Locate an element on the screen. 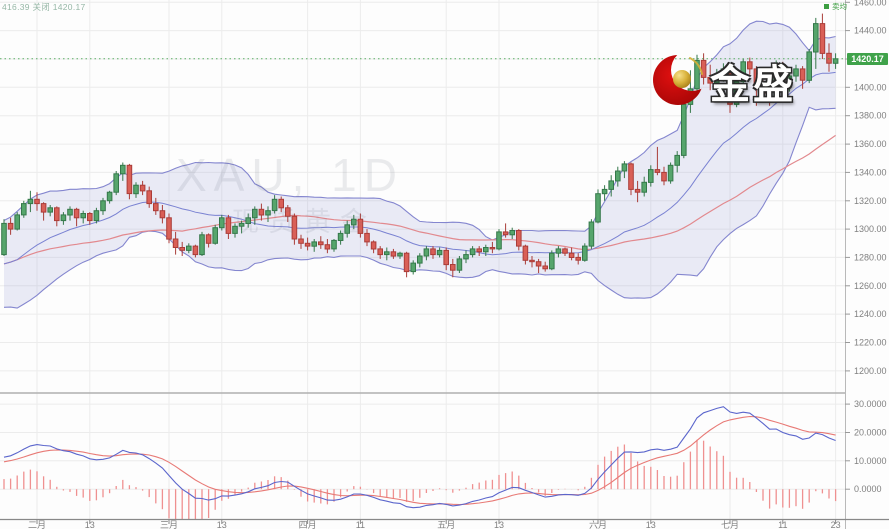  crescent-logo-icon is located at coordinates (678, 80).